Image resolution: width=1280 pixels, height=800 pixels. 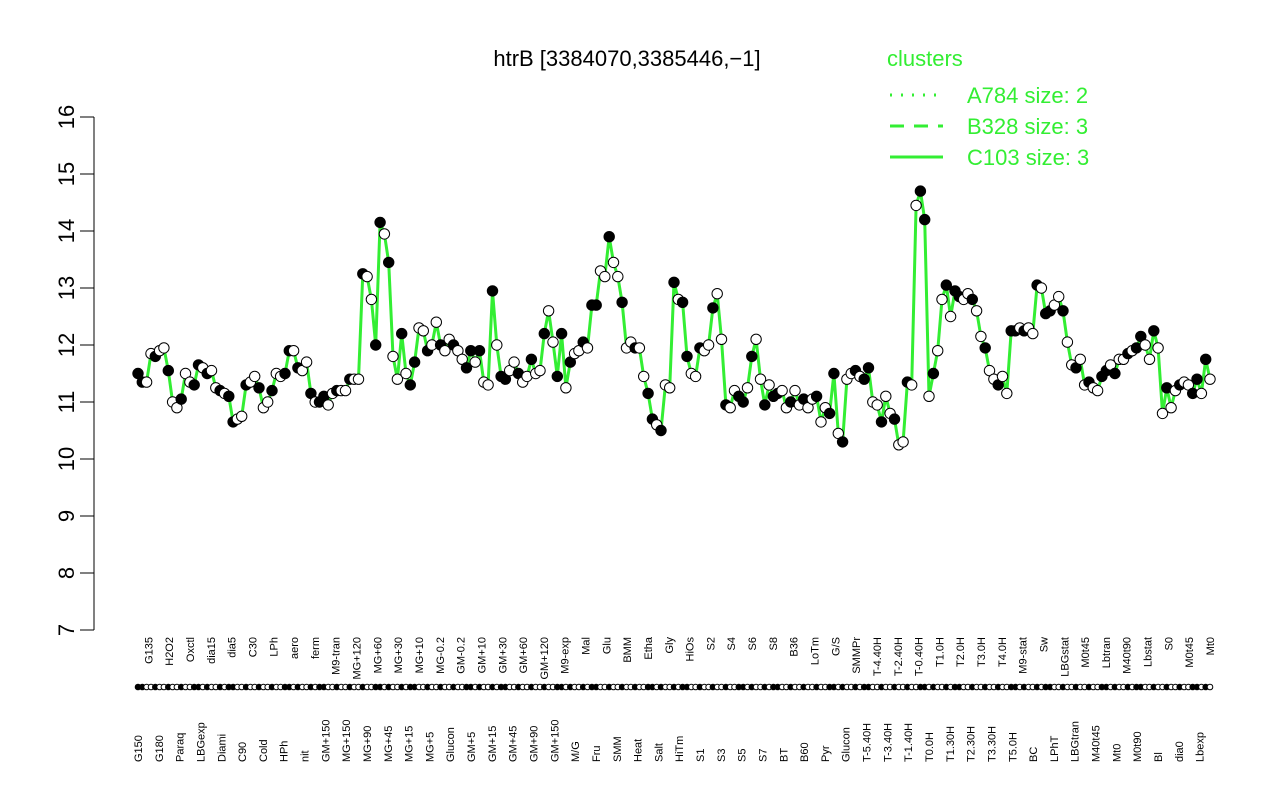 I want to click on x-tick-label: nit, so click(x=306, y=756).